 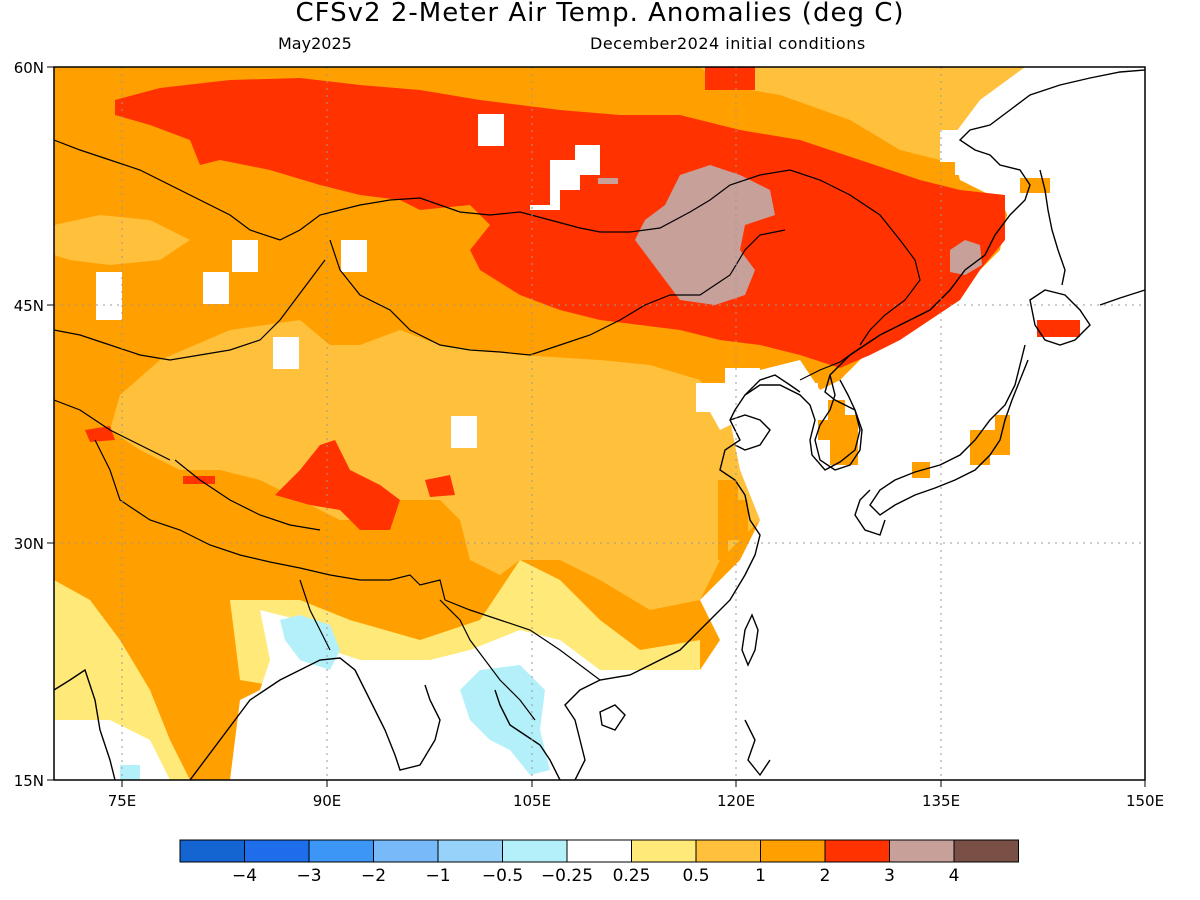 What do you see at coordinates (122, 240) in the screenshot?
I see `anomaly-region-0.5-1-west` at bounding box center [122, 240].